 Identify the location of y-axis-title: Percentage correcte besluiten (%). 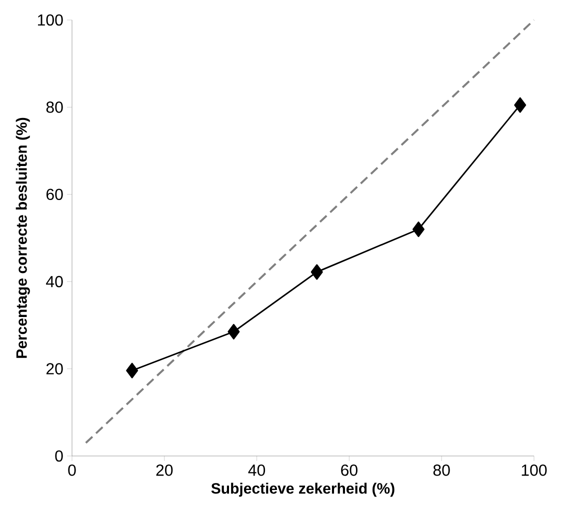
(23, 238).